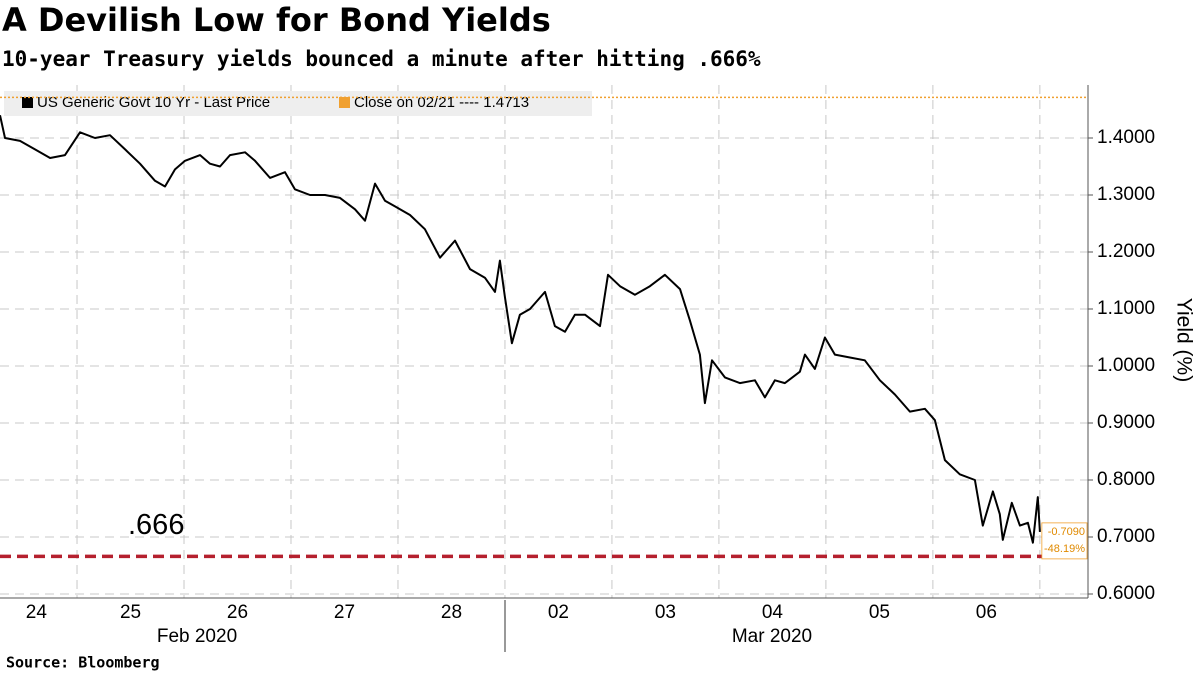  Describe the element at coordinates (1126, 137) in the screenshot. I see `y-tick-label: 1.4000` at that location.